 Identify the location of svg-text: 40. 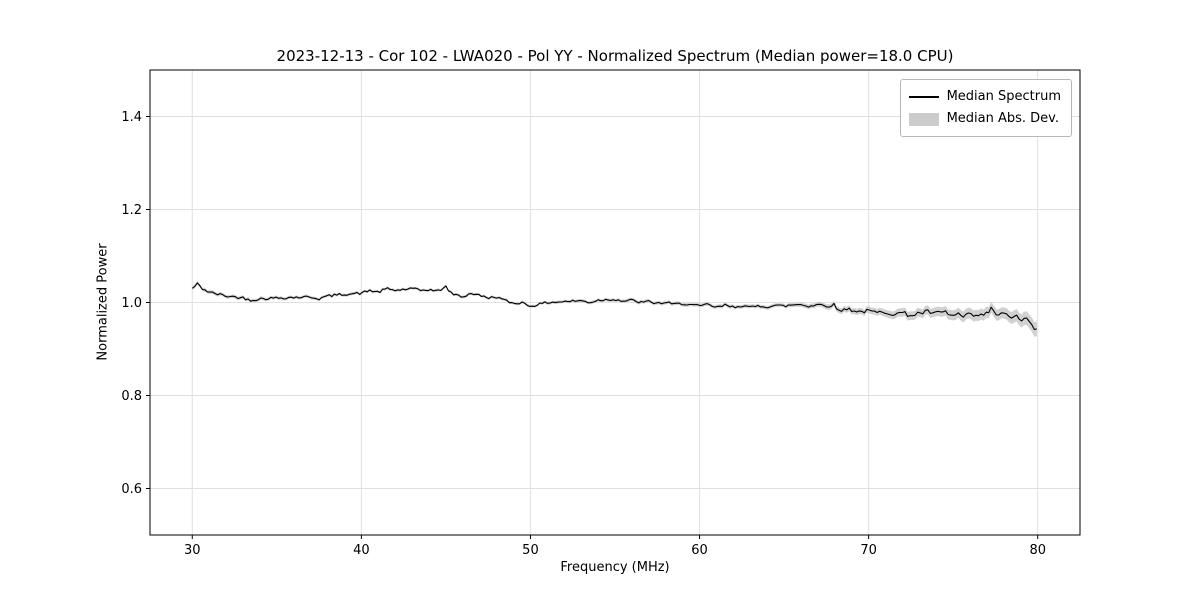
(361, 550).